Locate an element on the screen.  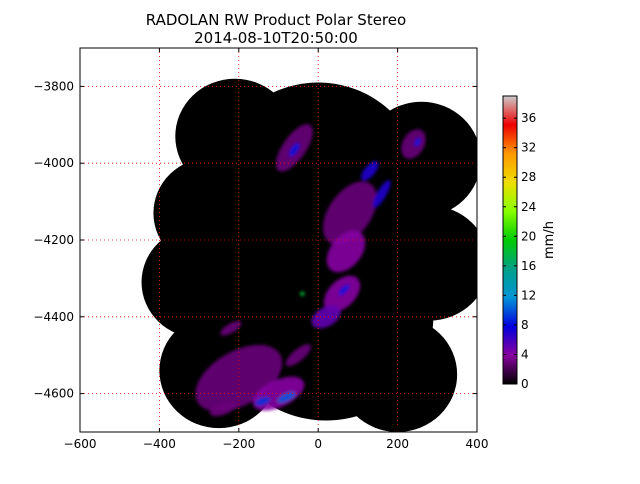
chart-title: RADOLAN RW Product Polar Stereo is located at coordinates (276, 20).